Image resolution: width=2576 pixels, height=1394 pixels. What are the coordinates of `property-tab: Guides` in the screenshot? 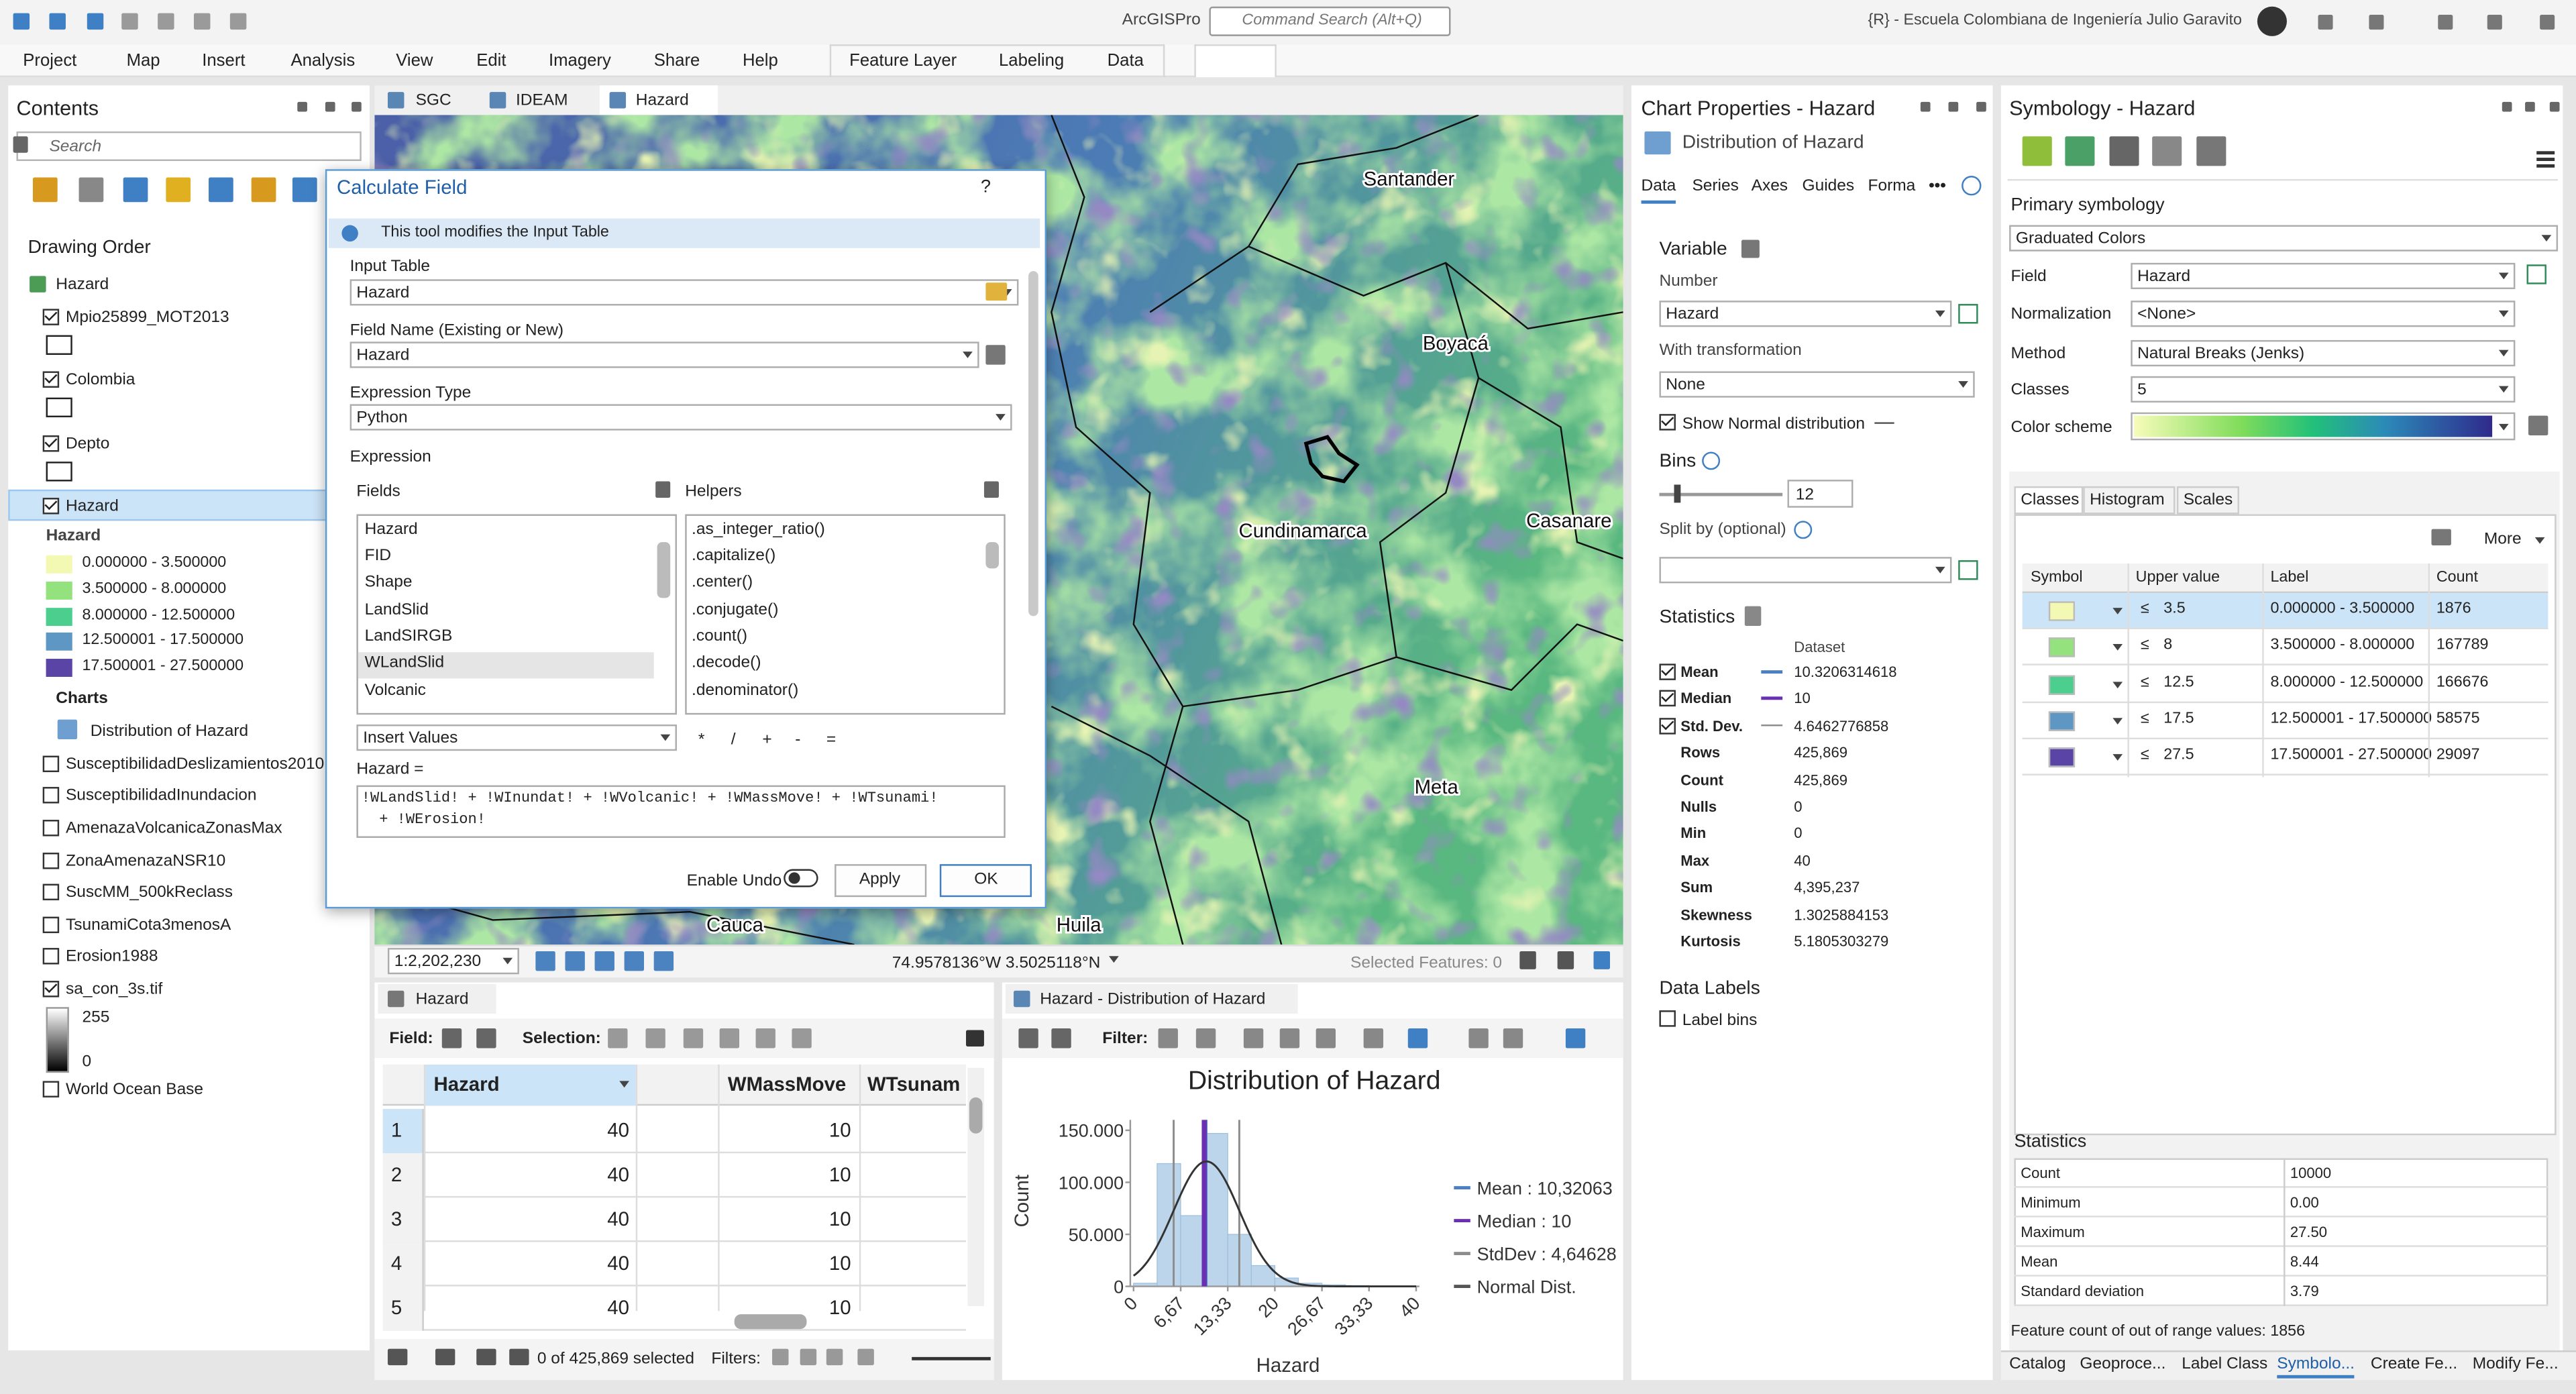 It's located at (1828, 186).